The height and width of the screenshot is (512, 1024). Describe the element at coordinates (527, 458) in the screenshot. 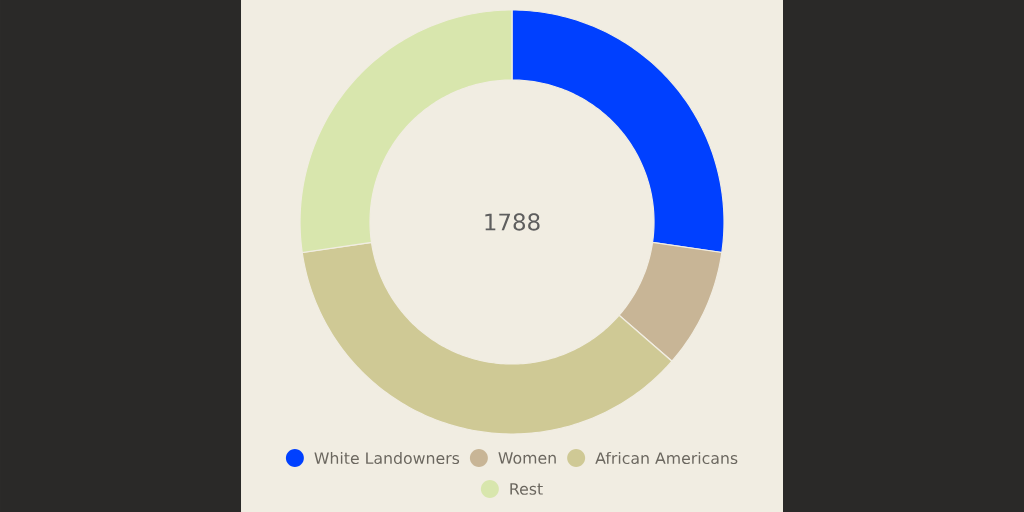

I see `legend-label: Women` at that location.